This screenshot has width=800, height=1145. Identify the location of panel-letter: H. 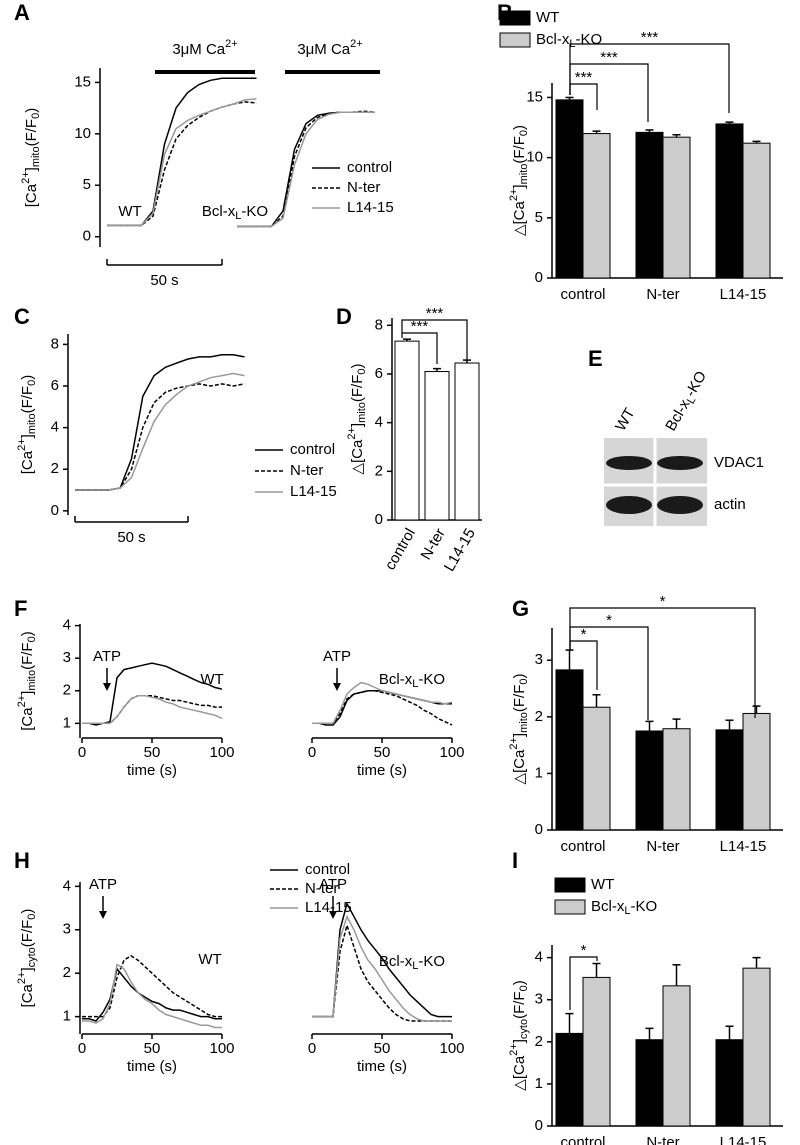
(22, 860).